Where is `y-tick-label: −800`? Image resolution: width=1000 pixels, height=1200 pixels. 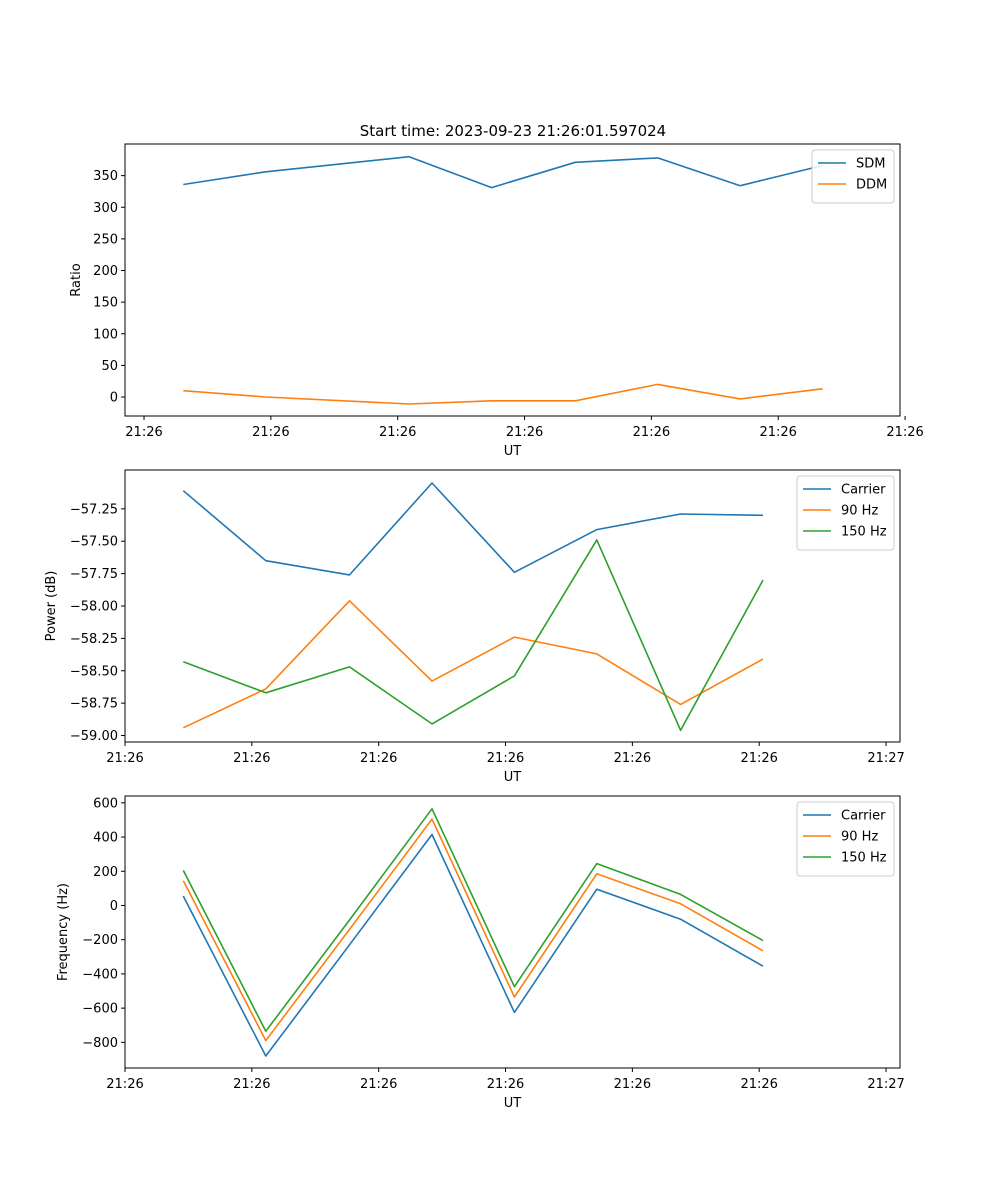
y-tick-label: −800 is located at coordinates (100, 1043).